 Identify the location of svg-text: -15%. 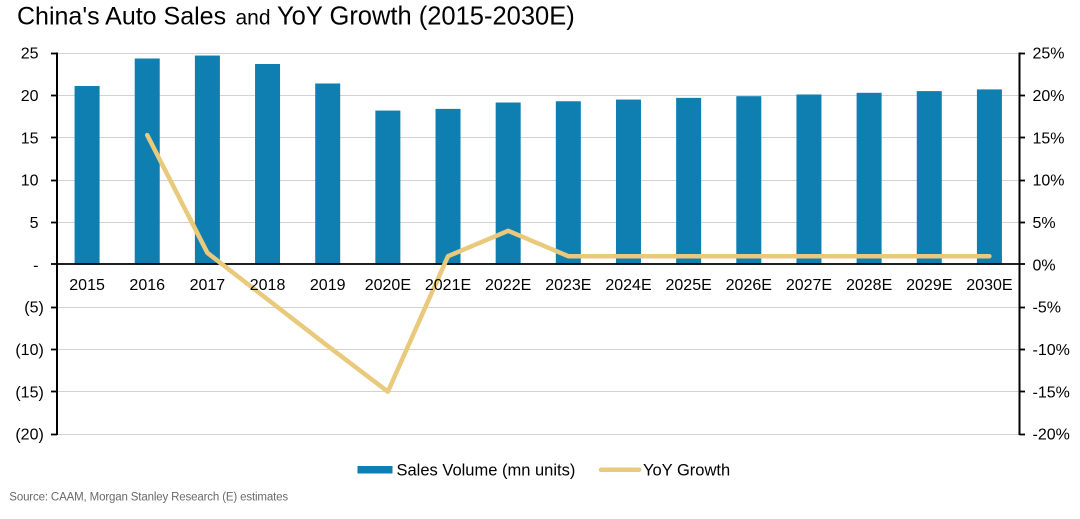
(1051, 392).